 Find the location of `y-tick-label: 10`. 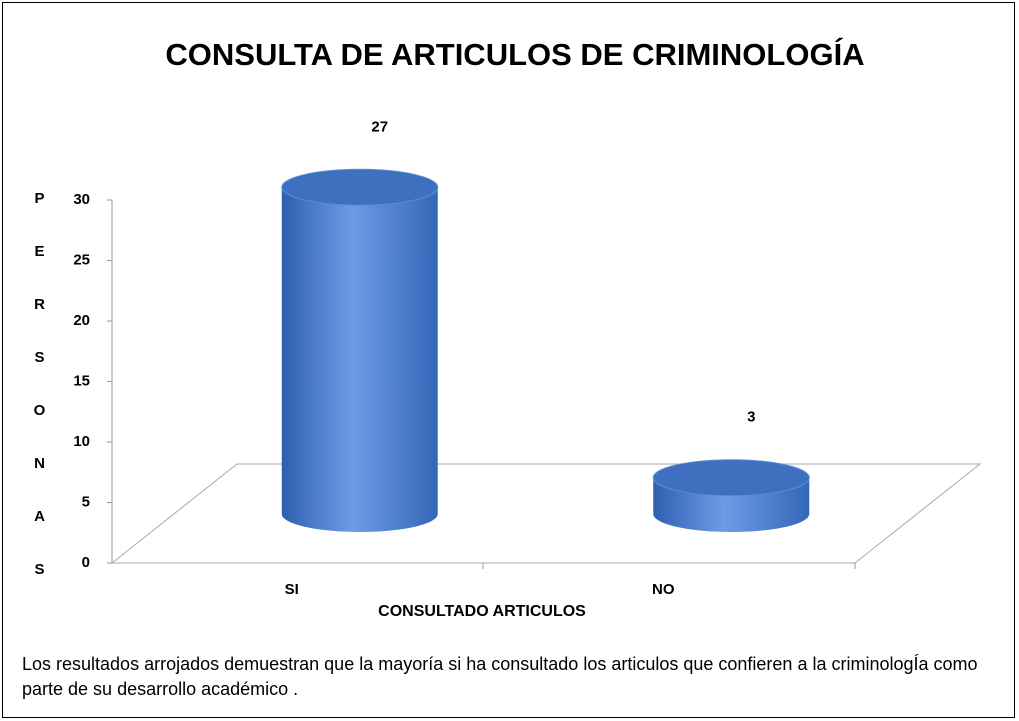

y-tick-label: 10 is located at coordinates (81, 441).